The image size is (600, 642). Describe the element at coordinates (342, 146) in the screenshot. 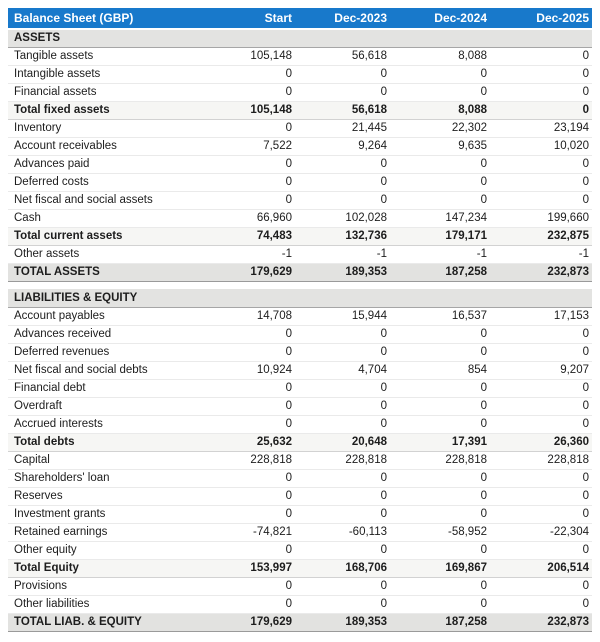

I see `cell-value: 9,264` at that location.